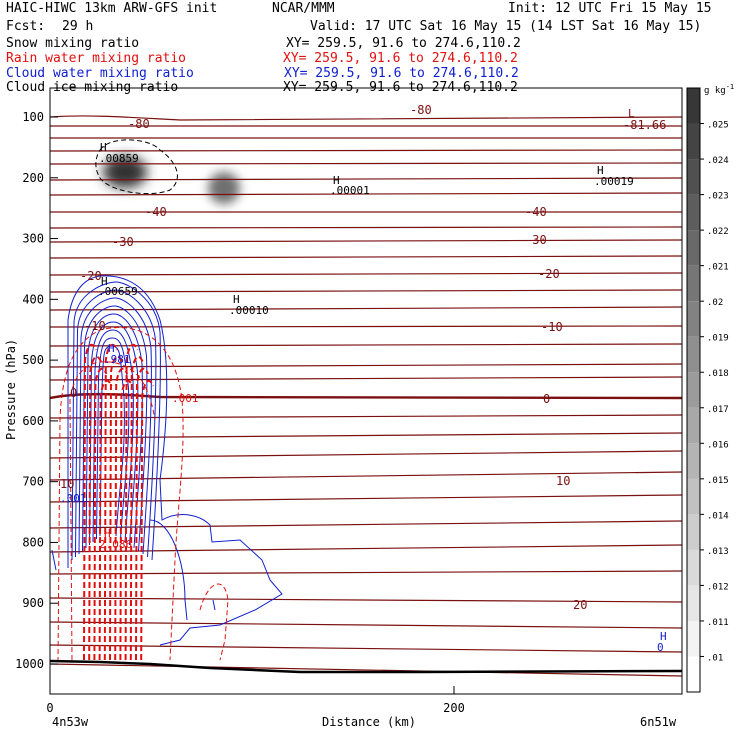  I want to click on y-tick-label: 200, so click(33, 178).